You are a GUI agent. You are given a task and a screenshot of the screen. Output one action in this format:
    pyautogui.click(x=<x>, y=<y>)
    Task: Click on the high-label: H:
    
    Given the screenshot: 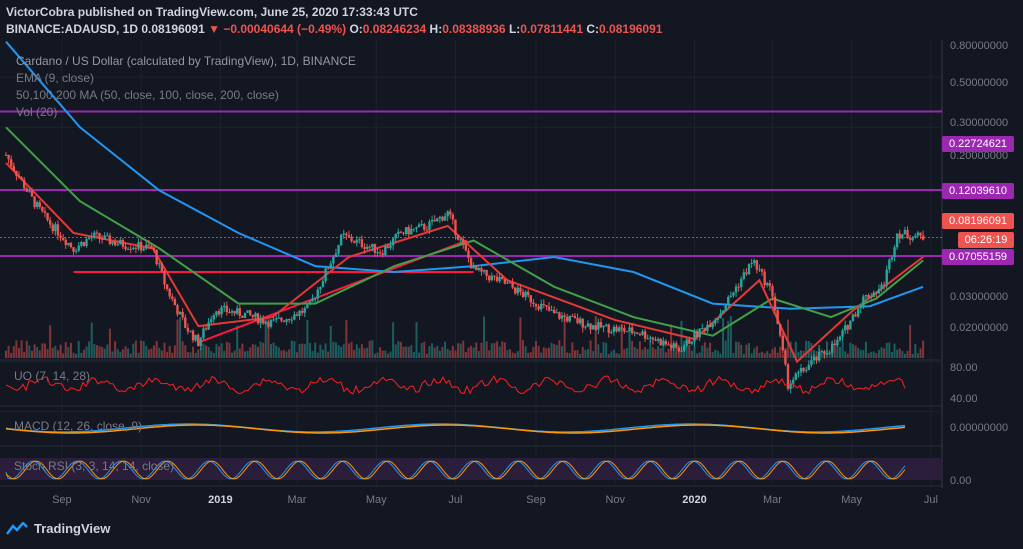 What is the action you would take?
    pyautogui.click(x=436, y=29)
    